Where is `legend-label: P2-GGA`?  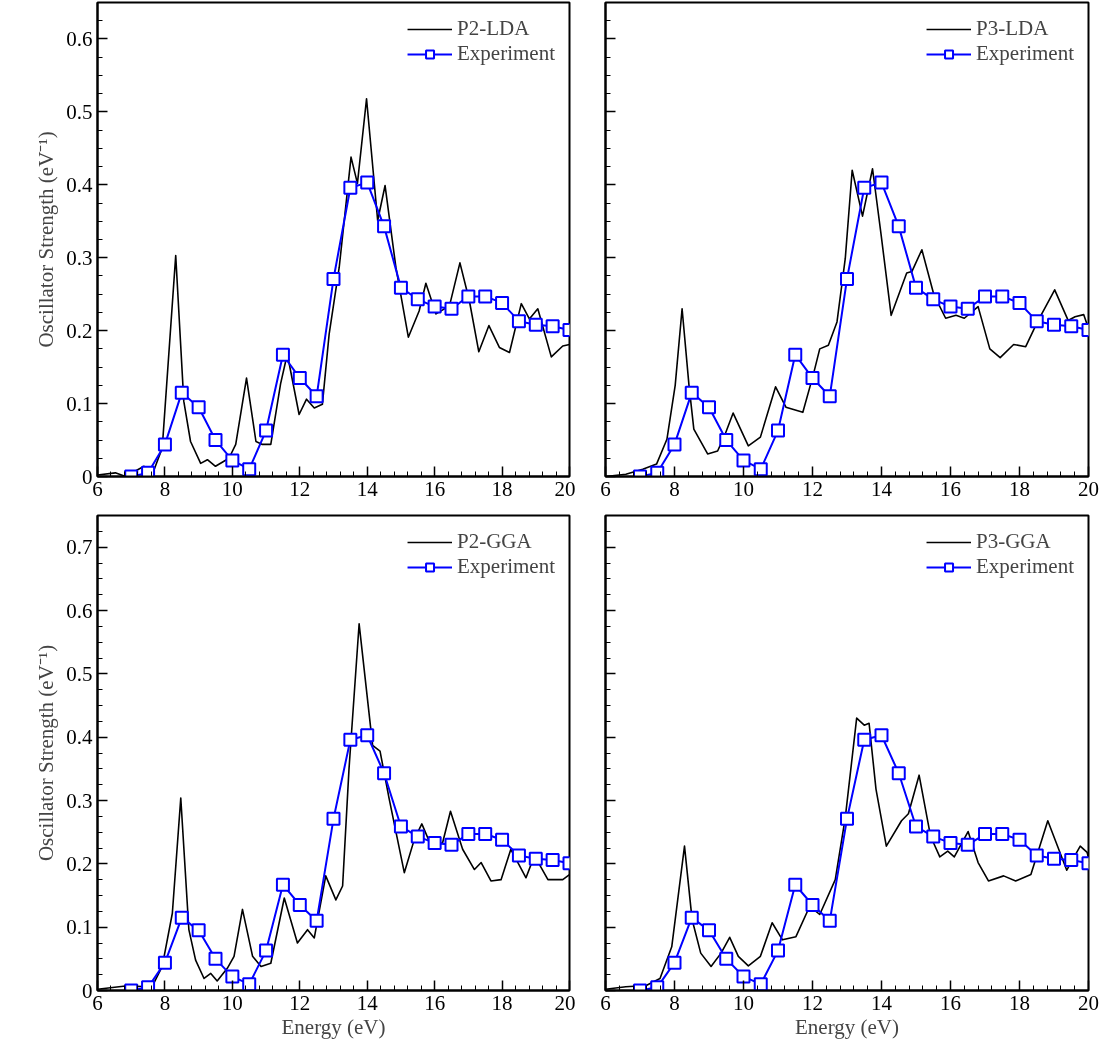 legend-label: P2-GGA is located at coordinates (494, 541).